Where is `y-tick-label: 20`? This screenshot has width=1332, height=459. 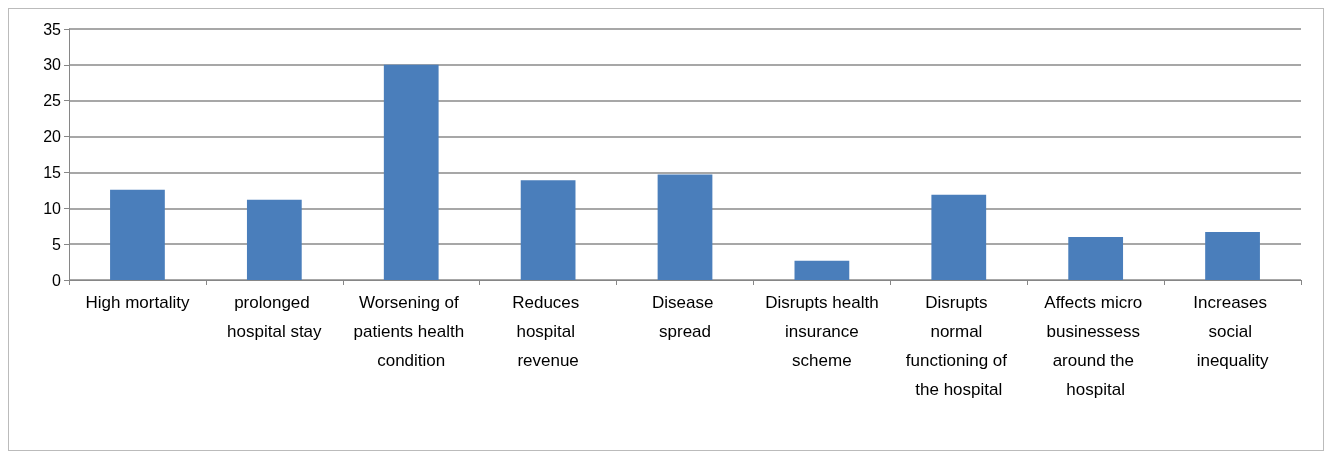
y-tick-label: 20 is located at coordinates (52, 137).